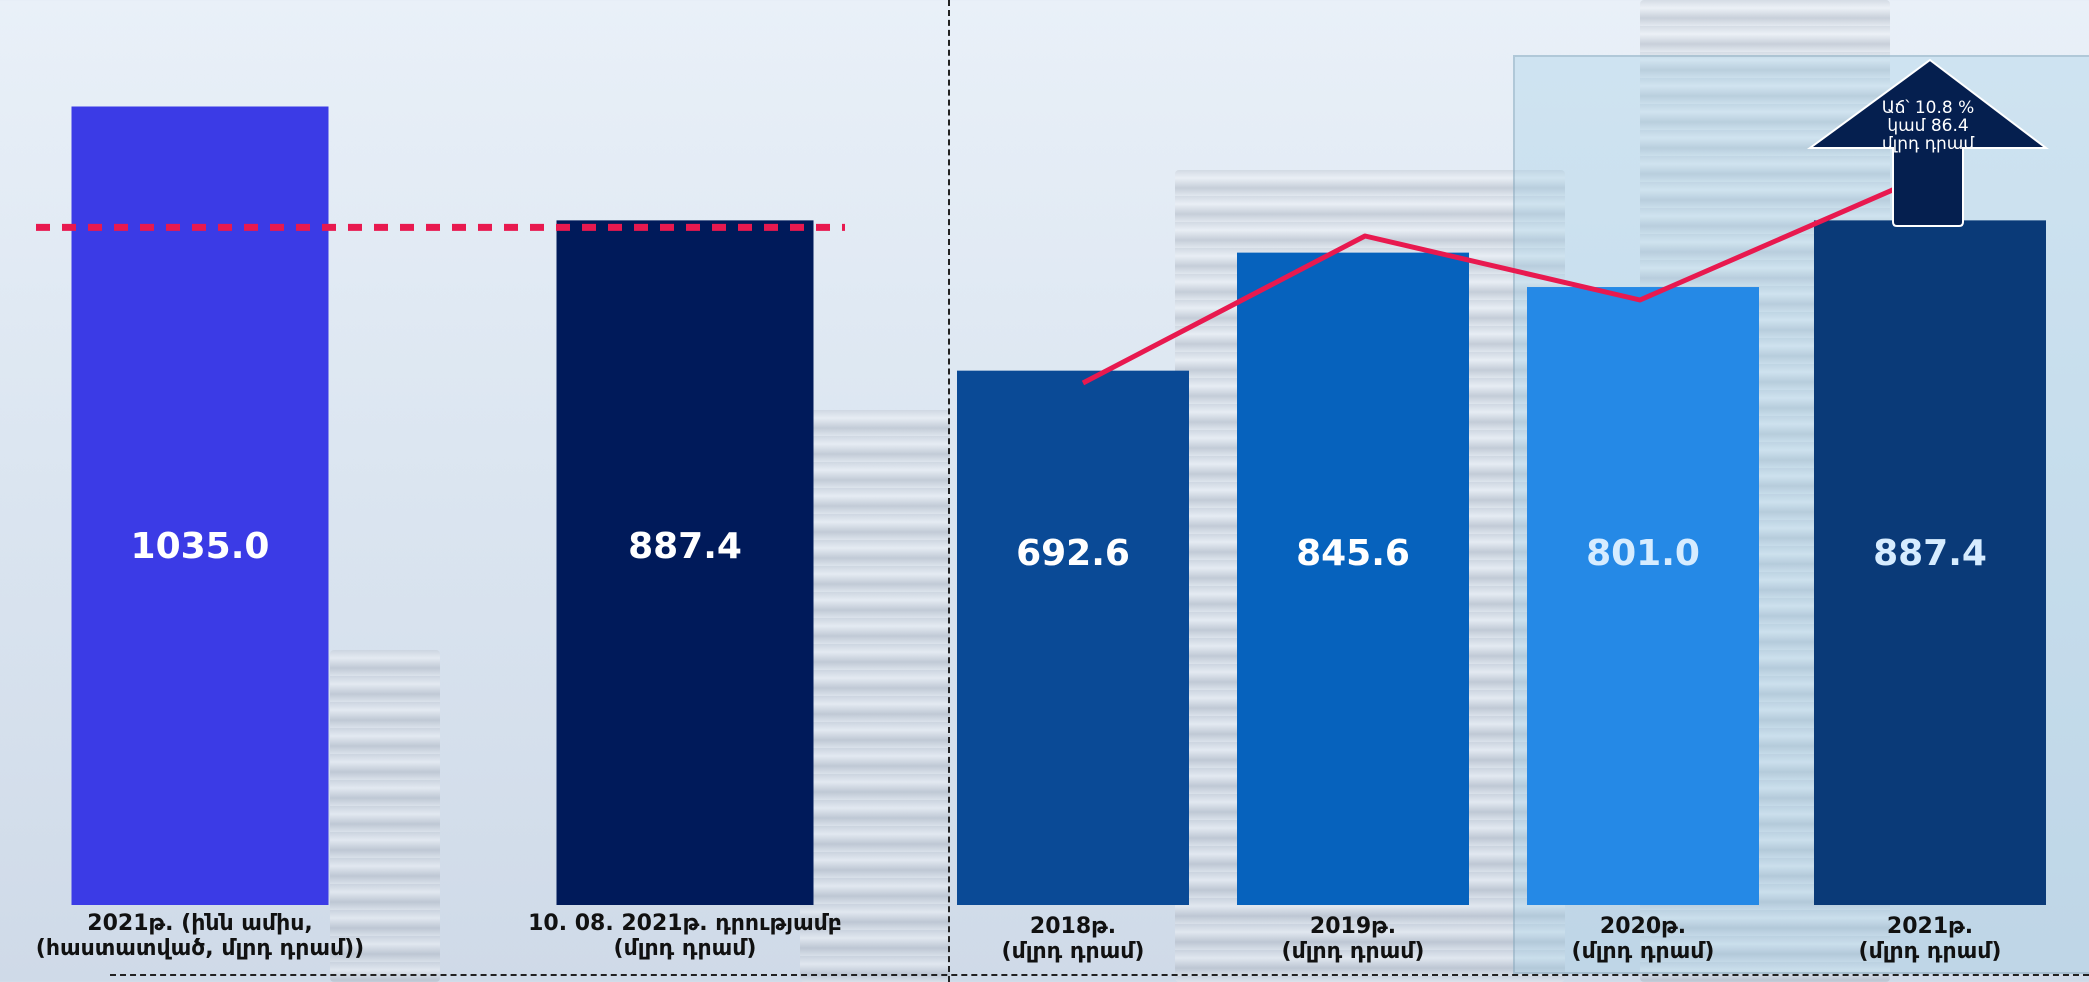  I want to click on category-label: (հաստատված, մլրդ դրամ)), so click(200, 948).